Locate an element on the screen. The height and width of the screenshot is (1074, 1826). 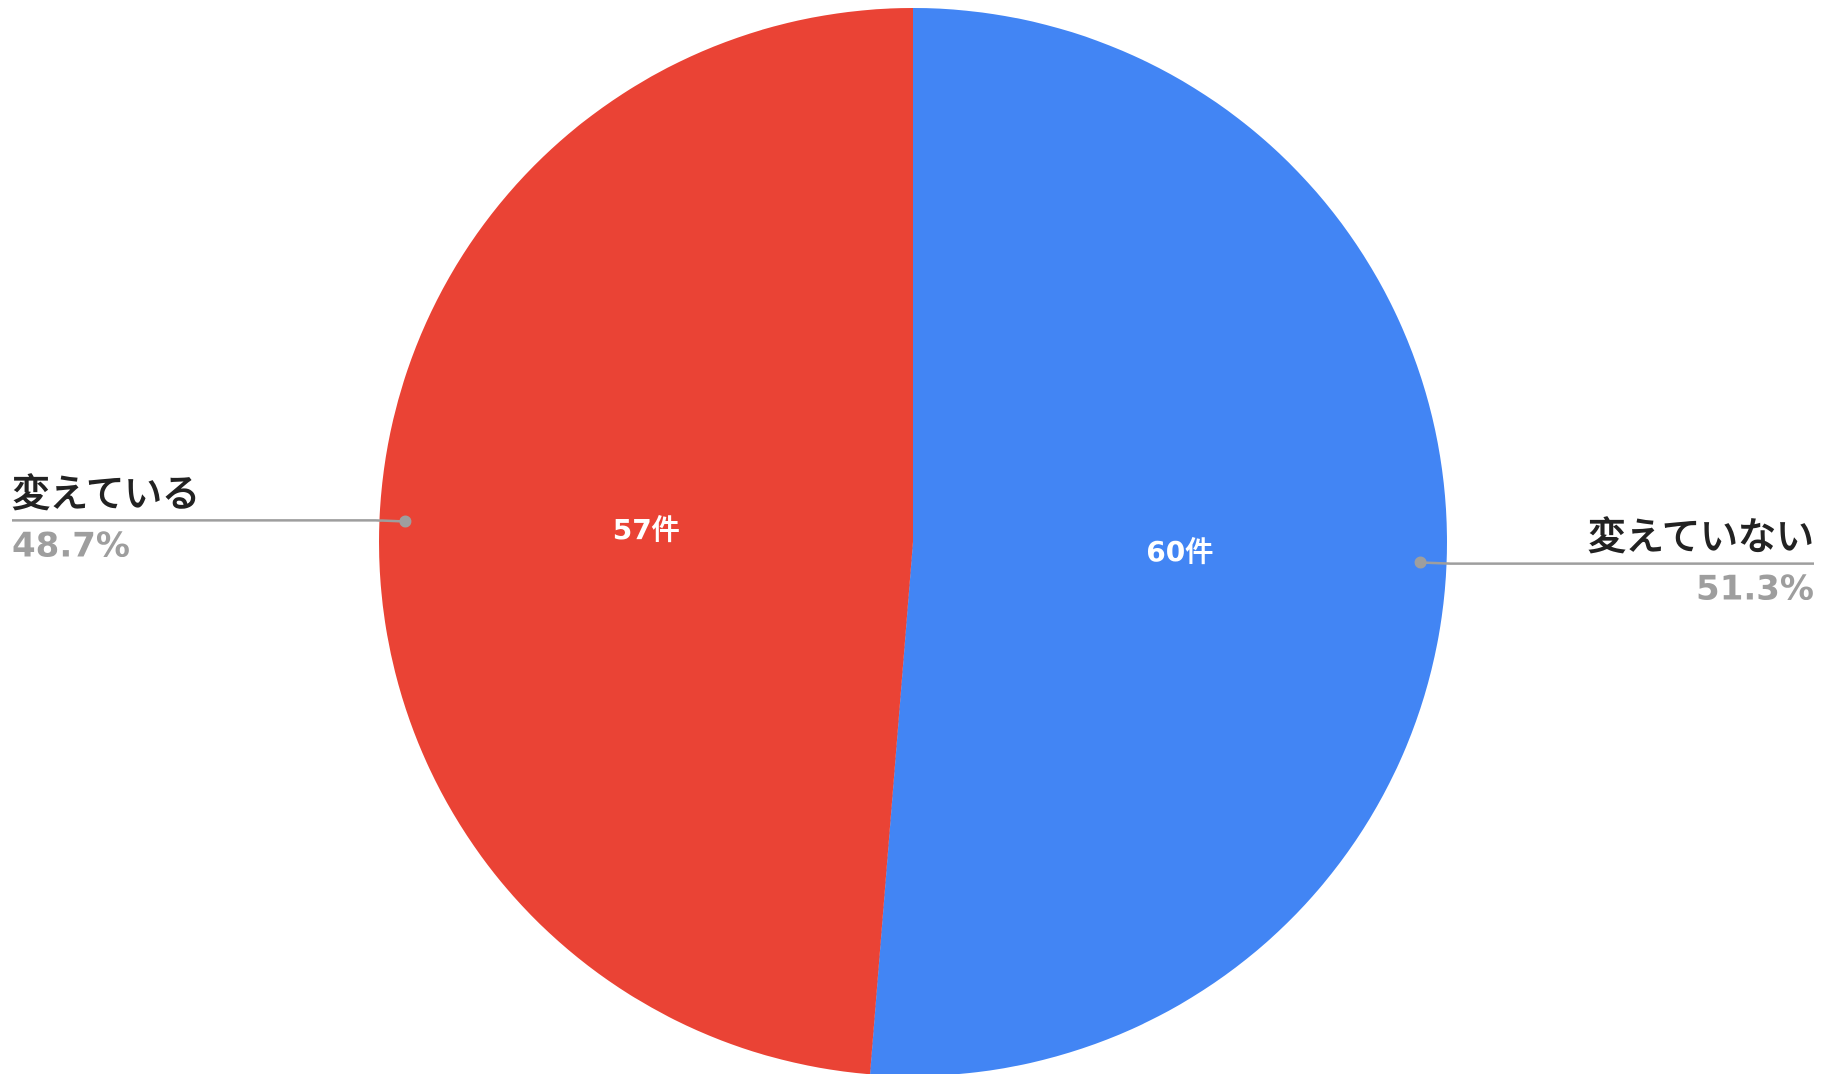
slice-category-label-changed: 変えている is located at coordinates (106, 493).